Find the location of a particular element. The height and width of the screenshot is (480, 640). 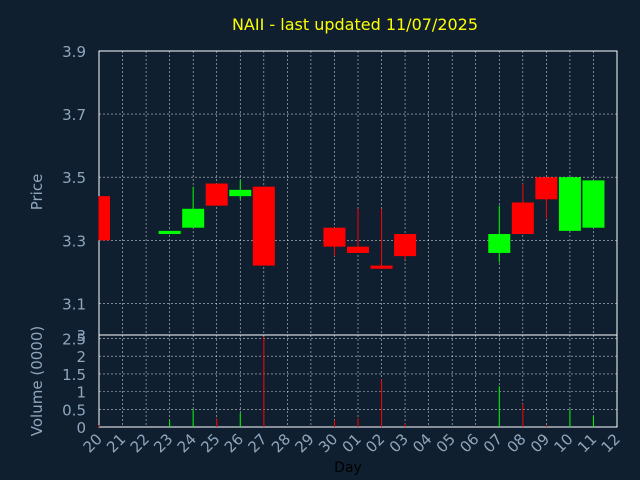

volume-y-tick-label: 1 is located at coordinates (81, 393).